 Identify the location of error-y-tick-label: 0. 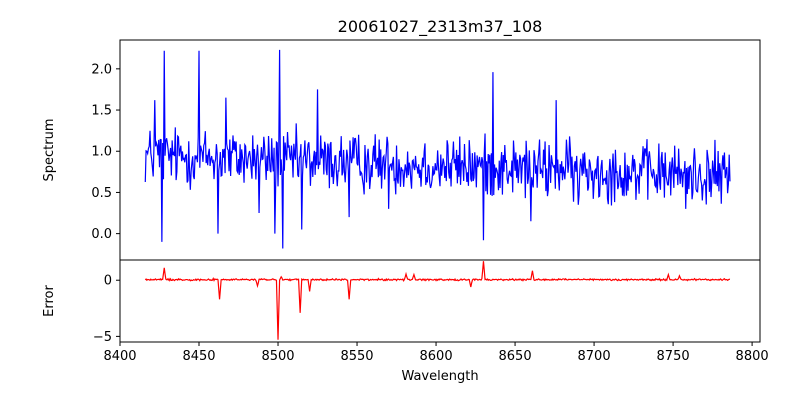
(108, 281).